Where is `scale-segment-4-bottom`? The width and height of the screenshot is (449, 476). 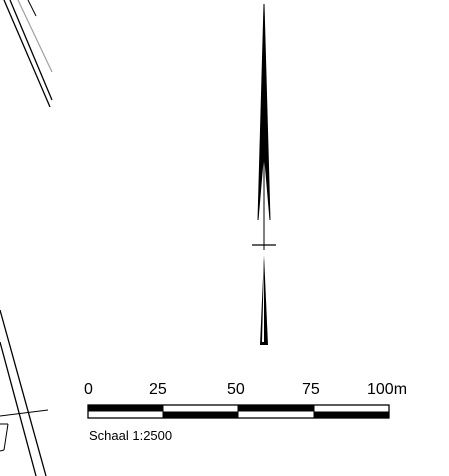
scale-segment-4-bottom is located at coordinates (351, 414).